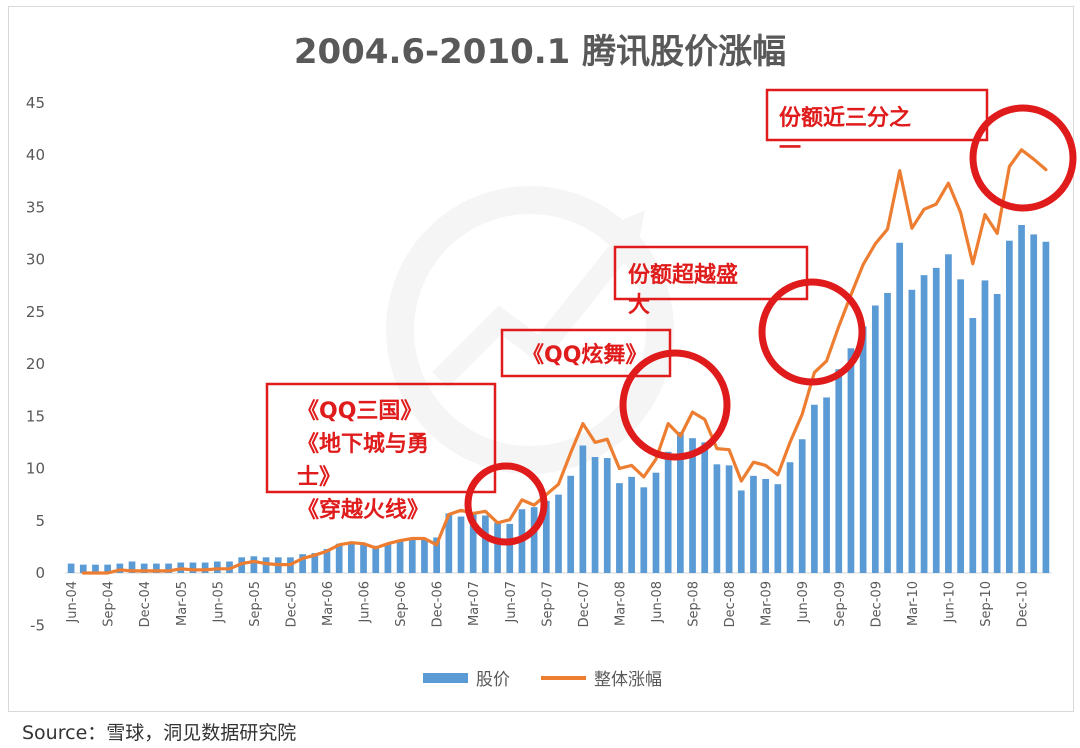 The width and height of the screenshot is (1080, 748). Describe the element at coordinates (767, 603) in the screenshot. I see `x-tick-label: Mar-09` at that location.